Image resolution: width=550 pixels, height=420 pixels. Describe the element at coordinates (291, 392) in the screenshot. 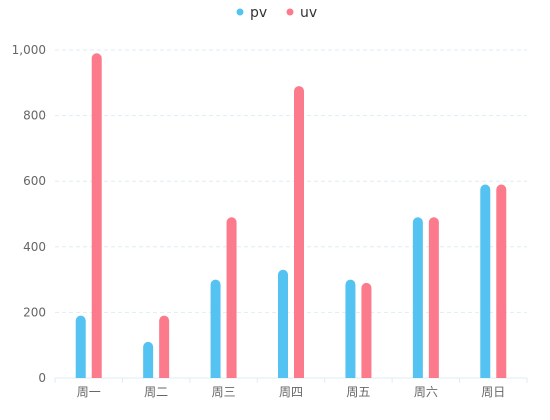

I see `x-tick-label: 周四` at that location.